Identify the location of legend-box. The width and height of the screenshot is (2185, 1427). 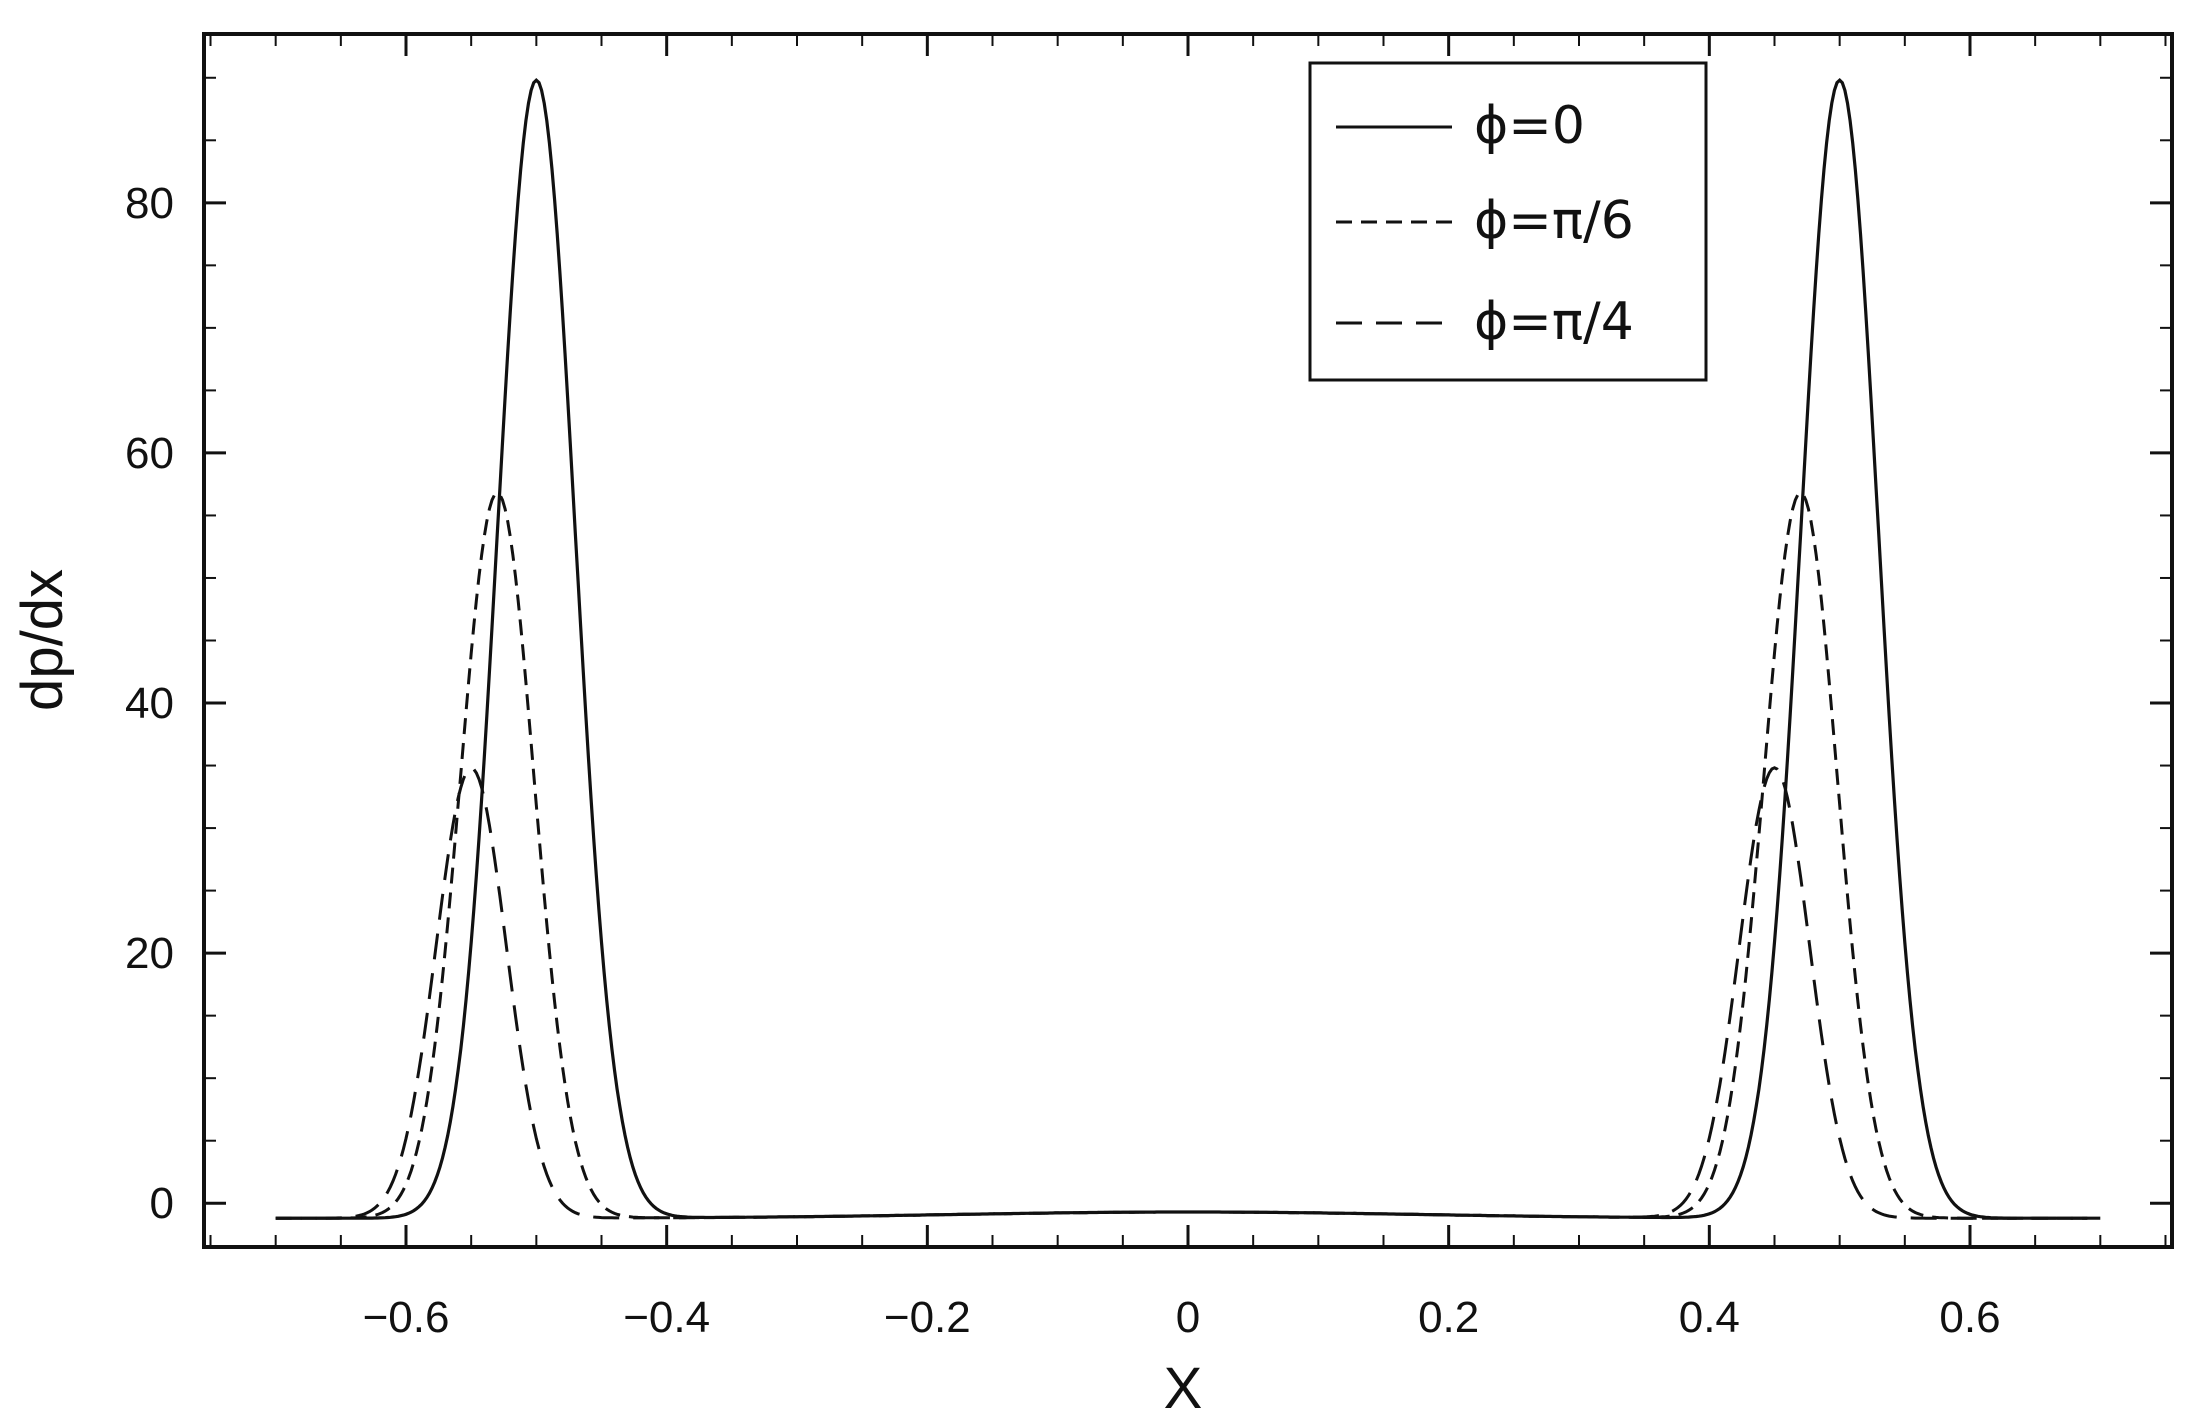
(1508, 221).